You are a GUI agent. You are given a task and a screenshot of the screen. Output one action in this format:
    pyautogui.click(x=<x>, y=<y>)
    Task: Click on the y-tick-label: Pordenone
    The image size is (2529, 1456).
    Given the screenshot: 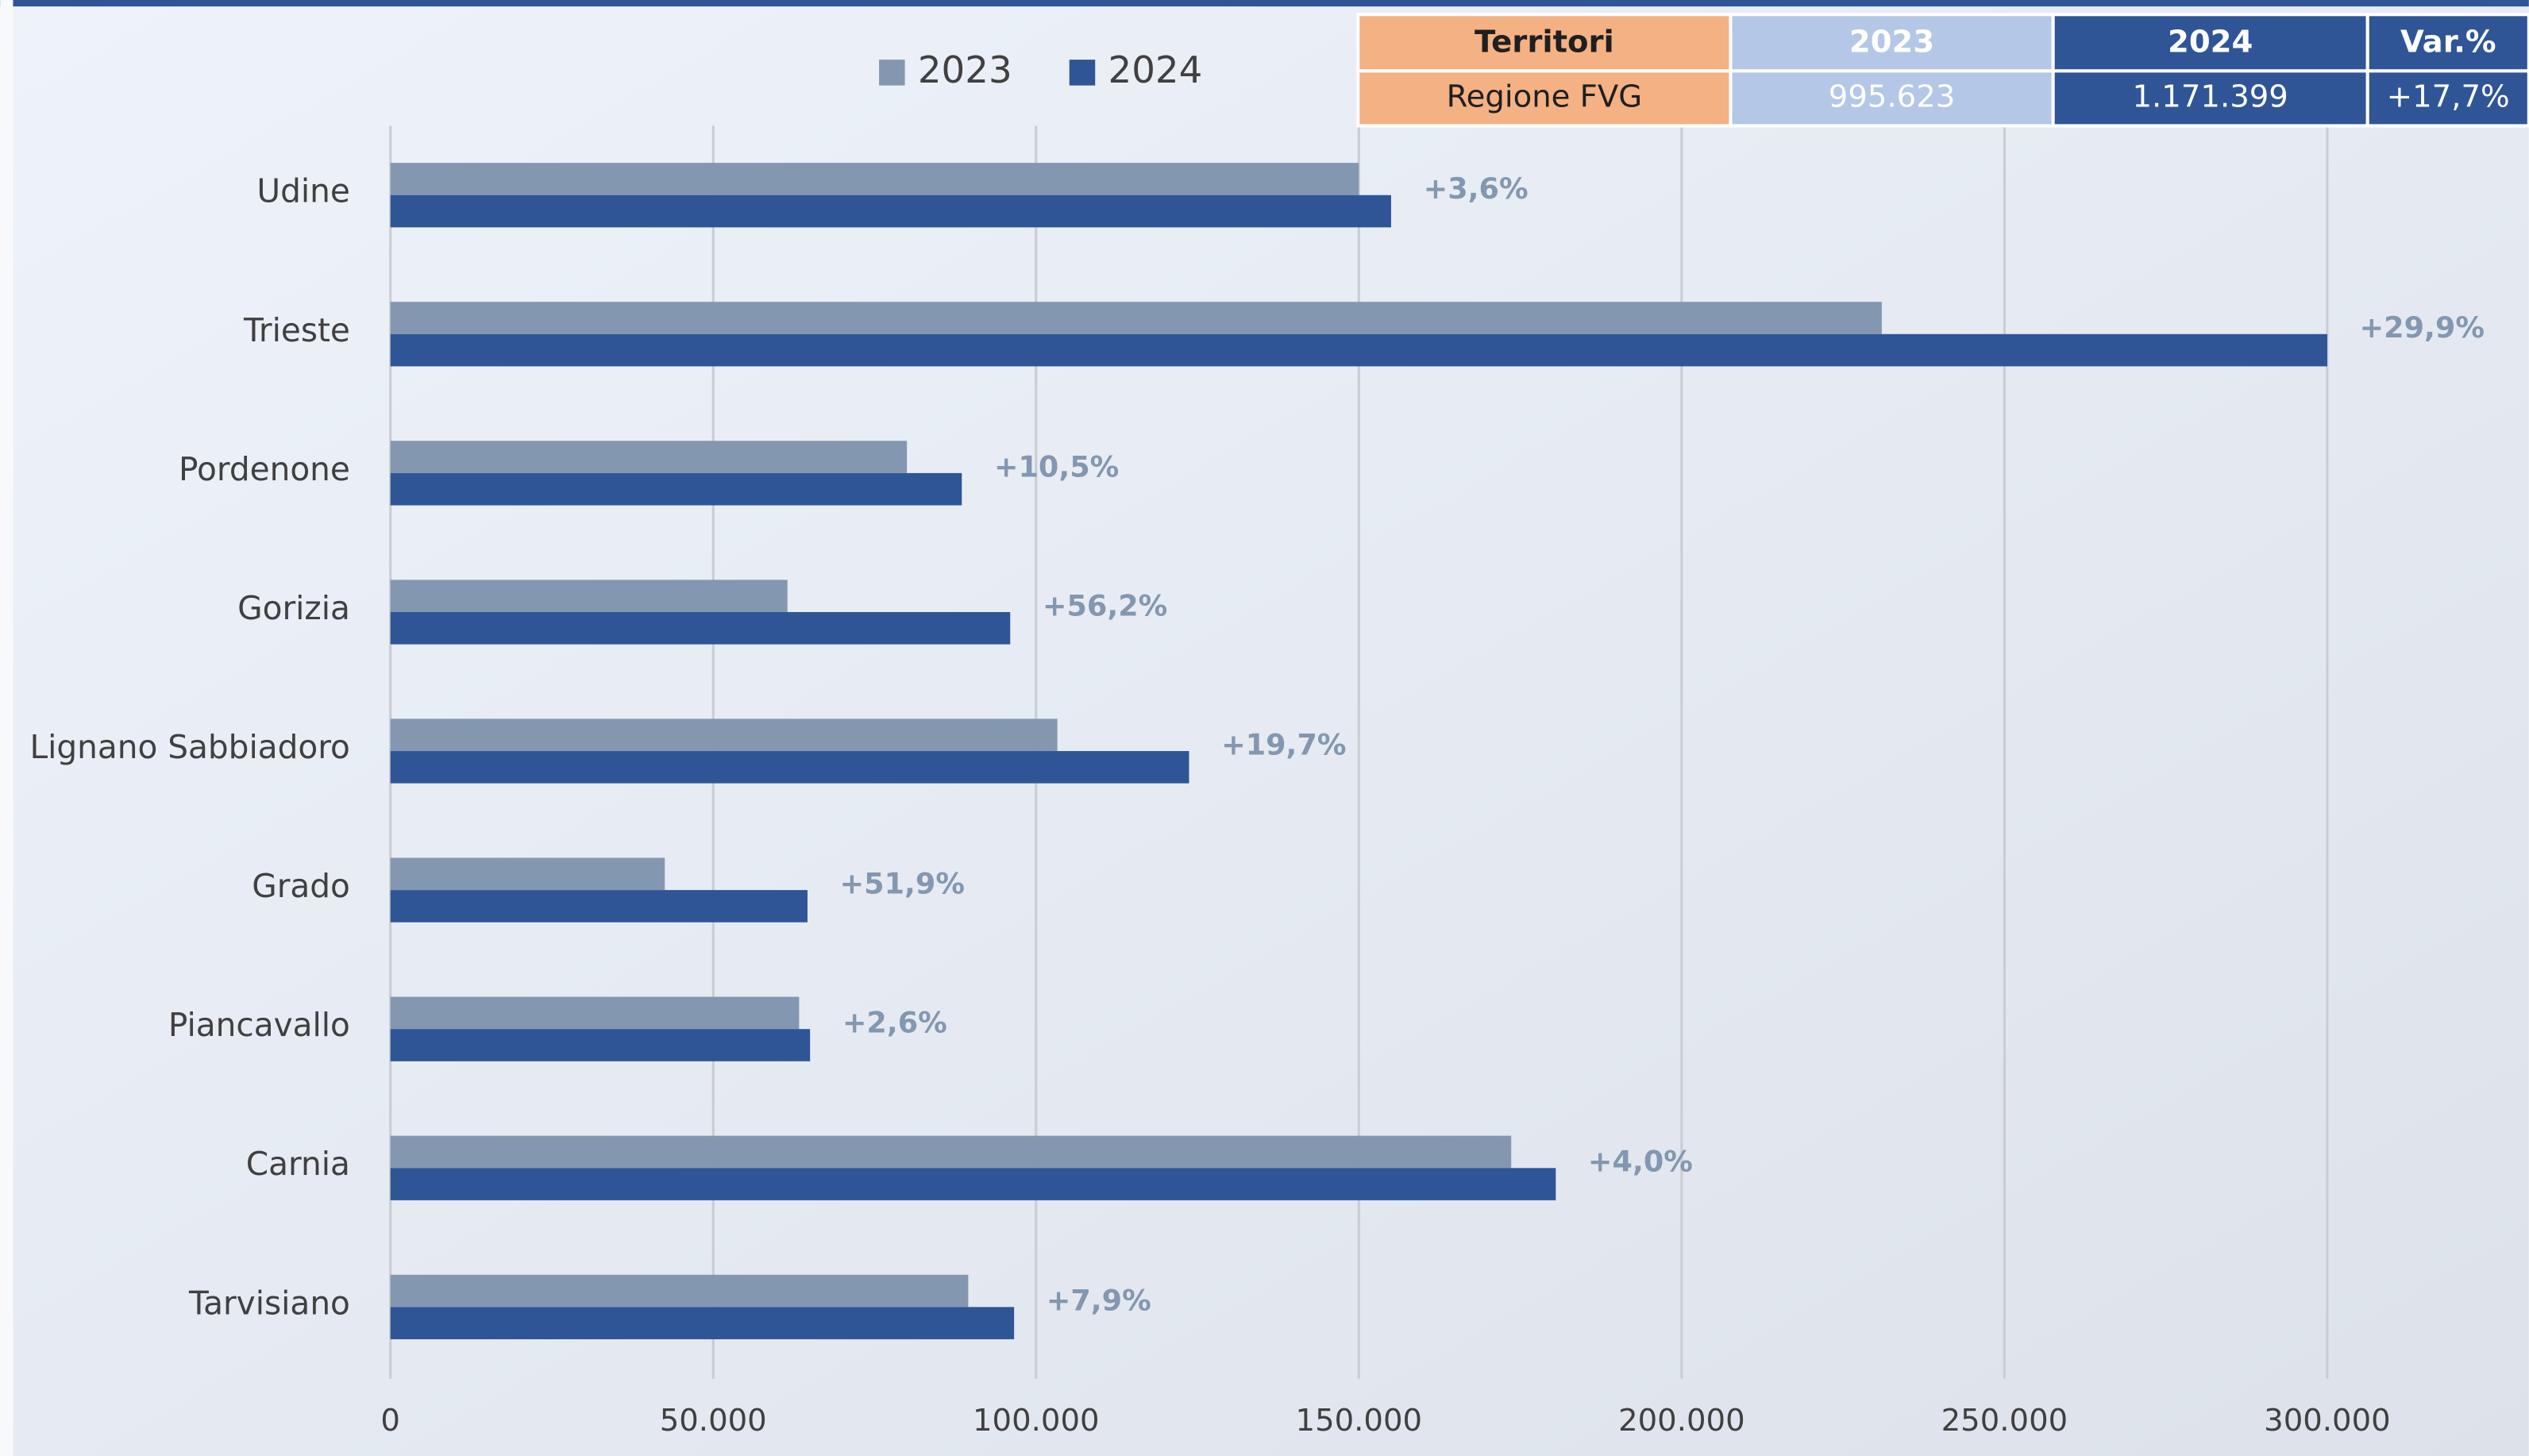 What is the action you would take?
    pyautogui.click(x=264, y=469)
    